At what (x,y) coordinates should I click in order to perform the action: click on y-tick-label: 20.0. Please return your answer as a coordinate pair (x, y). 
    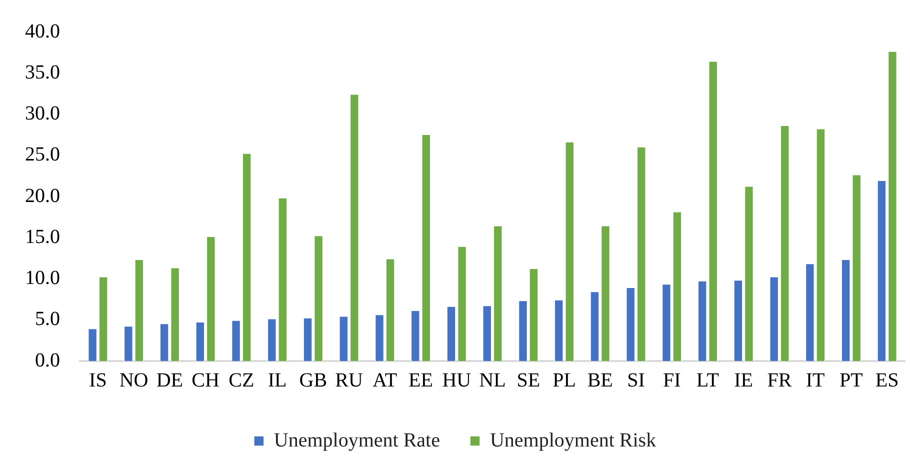
    Looking at the image, I should click on (42, 195).